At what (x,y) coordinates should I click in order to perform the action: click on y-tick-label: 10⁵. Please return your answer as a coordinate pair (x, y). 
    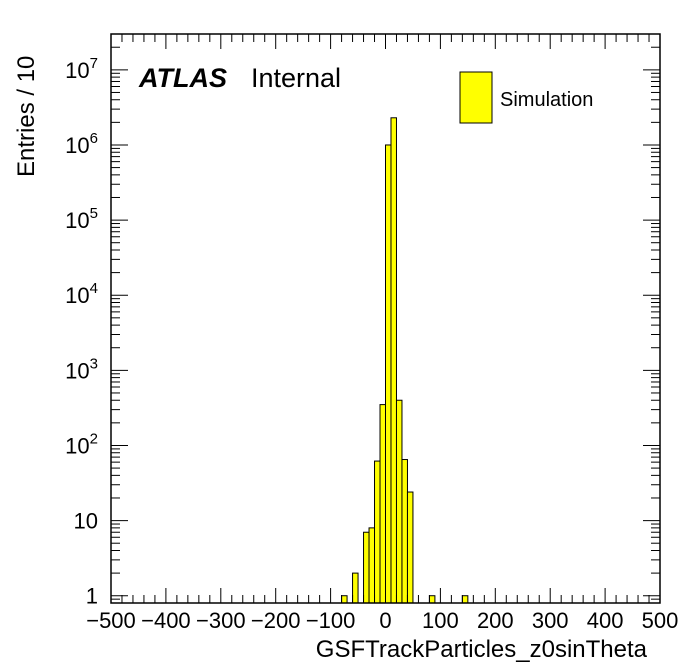
    Looking at the image, I should click on (81, 219).